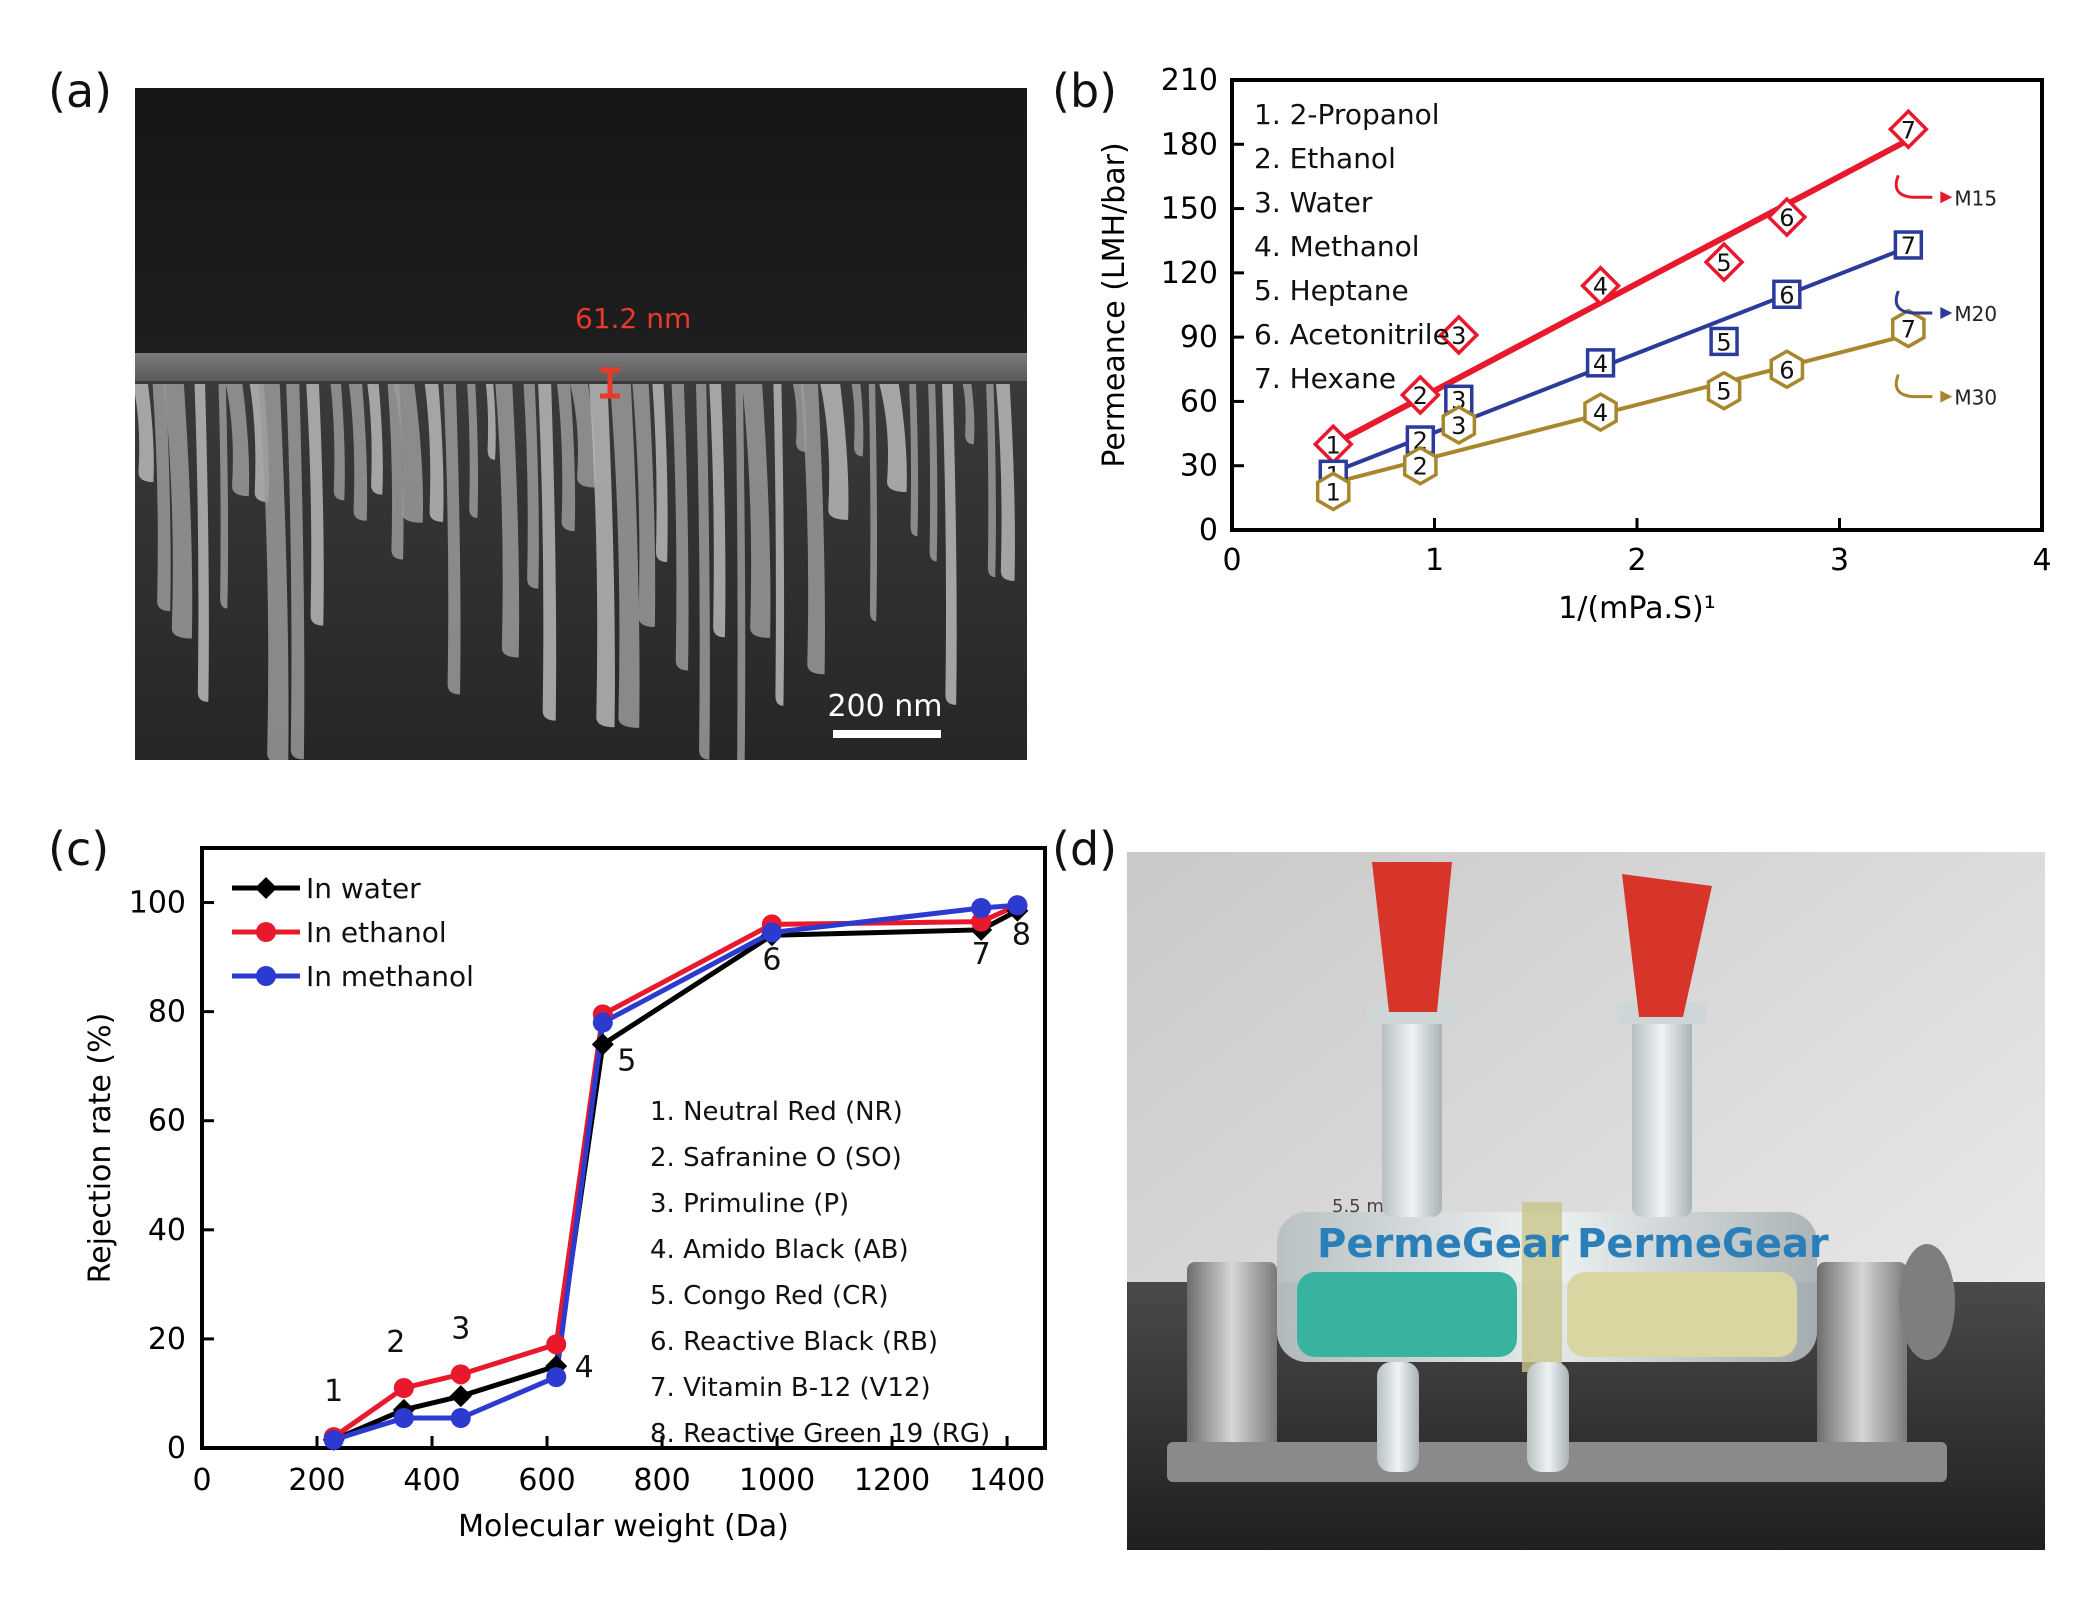  What do you see at coordinates (1548, 1417) in the screenshot?
I see `port-right` at bounding box center [1548, 1417].